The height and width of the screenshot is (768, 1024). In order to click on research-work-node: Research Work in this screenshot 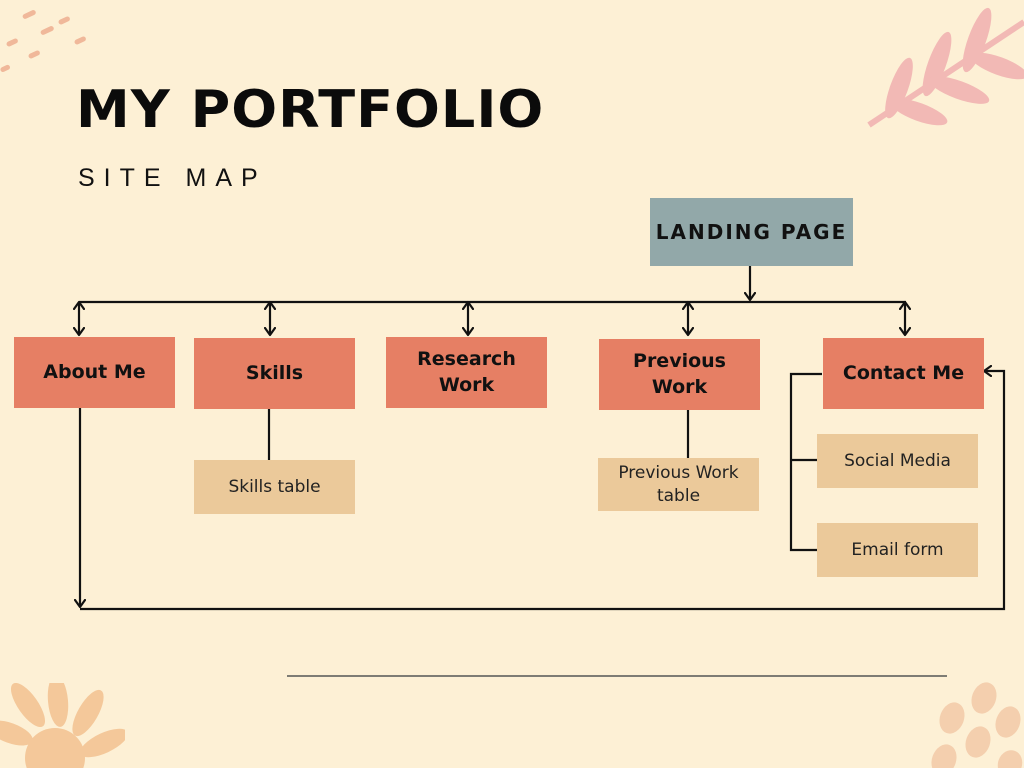, I will do `click(466, 372)`.